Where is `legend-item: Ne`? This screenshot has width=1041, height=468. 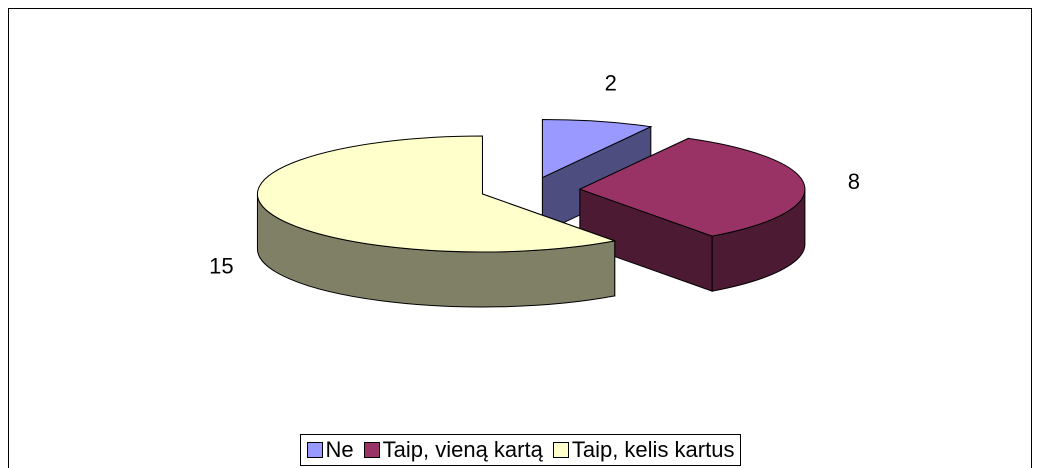
legend-item: Ne is located at coordinates (330, 450).